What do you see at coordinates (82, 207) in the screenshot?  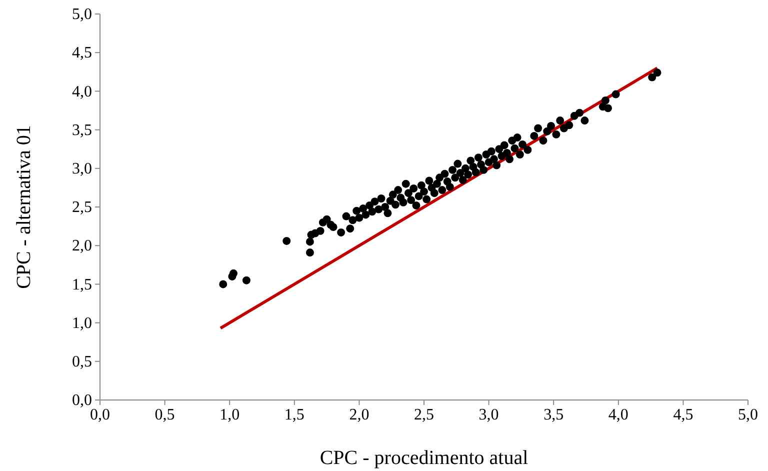 I see `y-tick-label: 2,5` at bounding box center [82, 207].